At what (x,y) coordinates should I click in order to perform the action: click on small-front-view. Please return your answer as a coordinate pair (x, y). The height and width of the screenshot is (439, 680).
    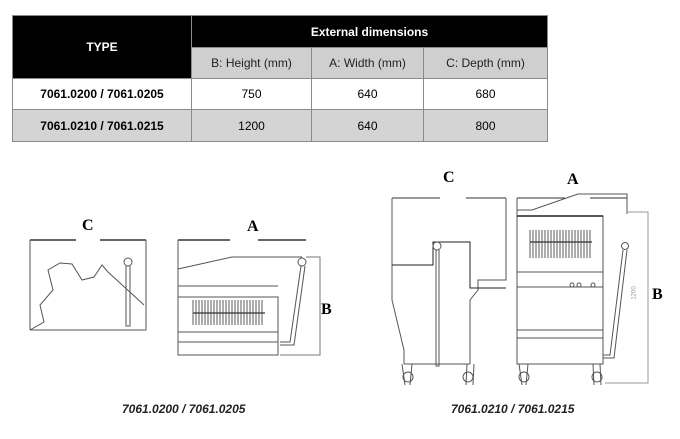
    Looking at the image, I should click on (249, 297).